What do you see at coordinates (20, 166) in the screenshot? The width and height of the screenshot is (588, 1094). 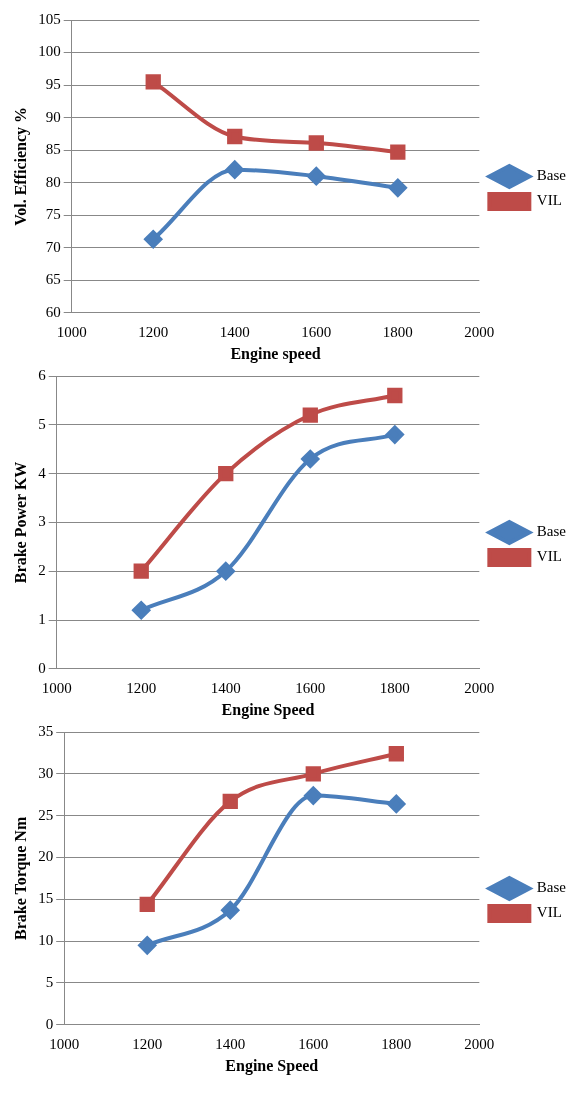 I see `y-axis-title: Vol. Efficiency %` at bounding box center [20, 166].